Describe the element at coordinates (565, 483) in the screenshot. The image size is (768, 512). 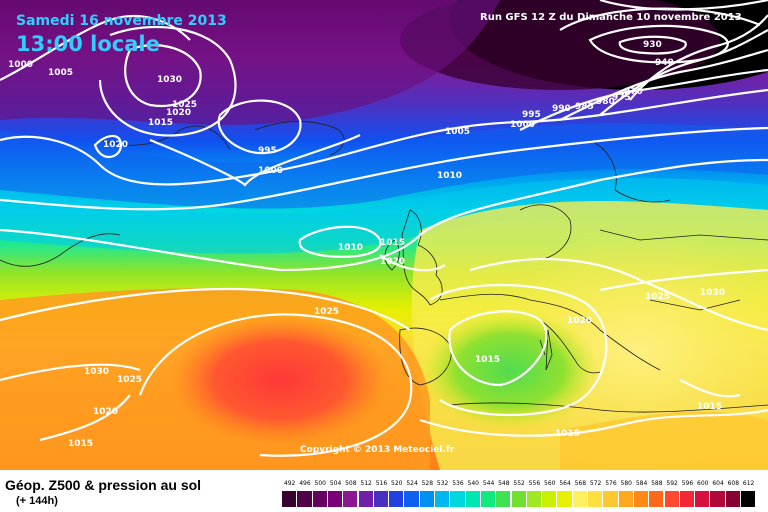
I see `legend-label: 564` at that location.